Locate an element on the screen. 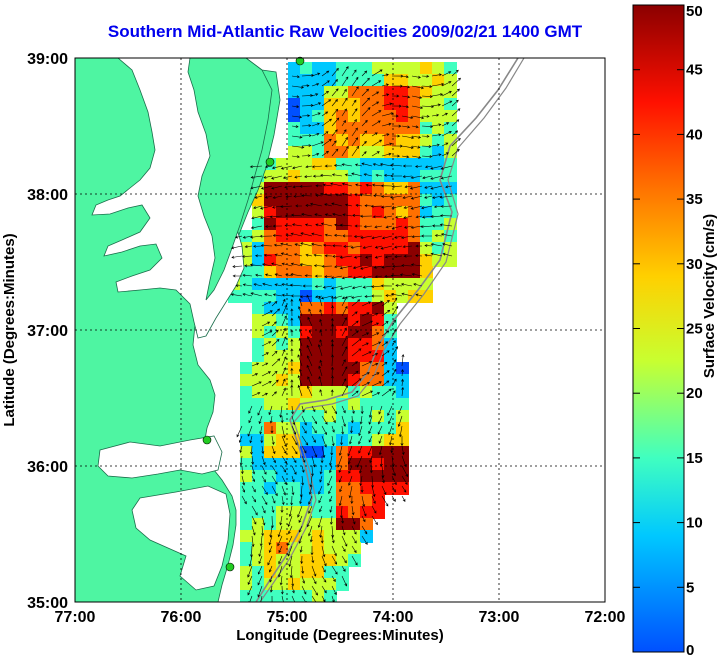 This screenshot has width=724, height=659. y-axis-ticks: 39:00 38:00 37:00 36:00 35:00 is located at coordinates (47, 331).